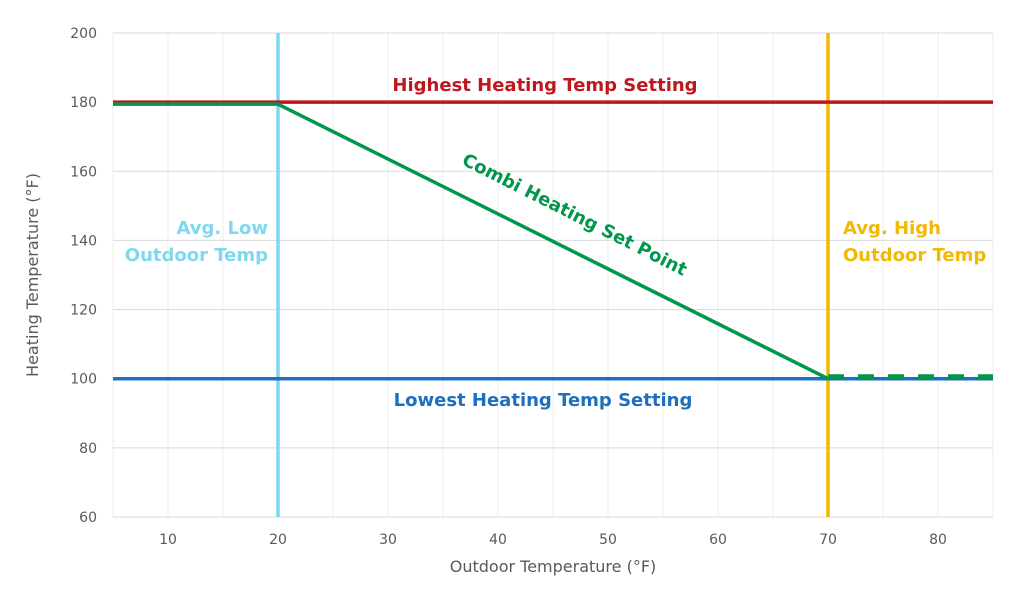 The height and width of the screenshot is (597, 1025). I want to click on y-tick-label: 120, so click(83, 311).